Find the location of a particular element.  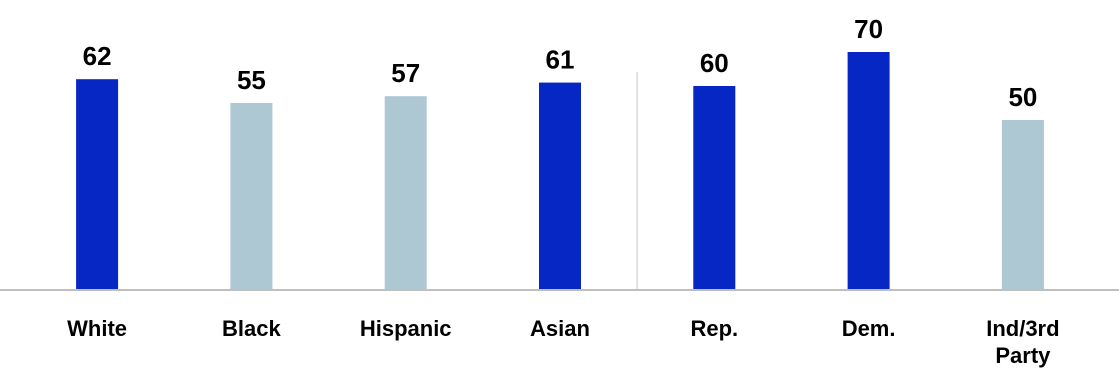

bar-asian is located at coordinates (560, 186).